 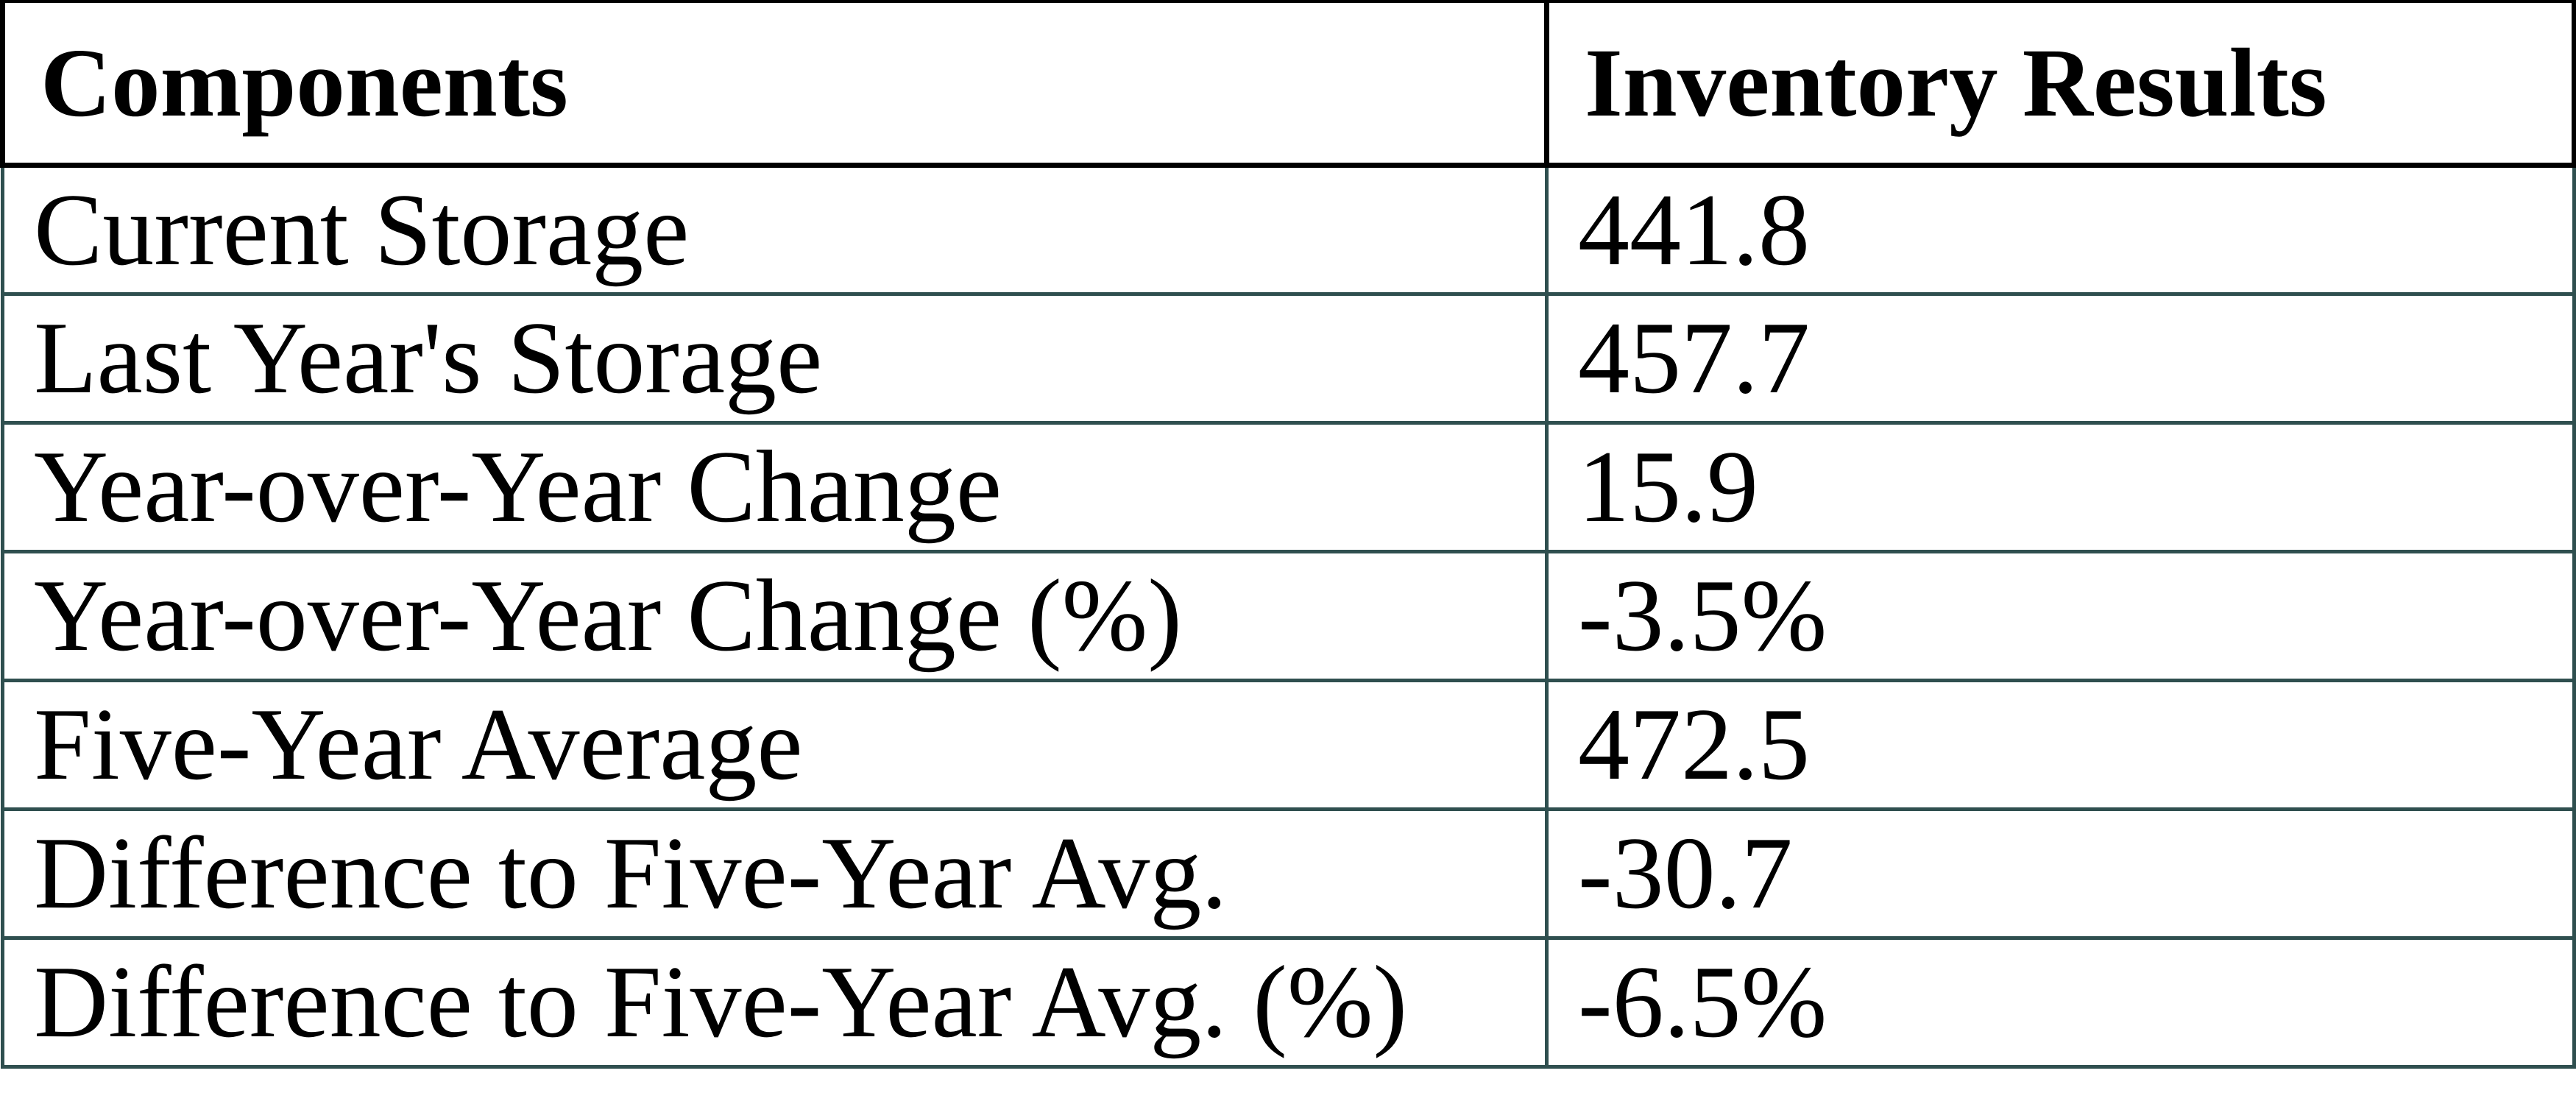 I want to click on value-cell: 441.8, so click(x=2060, y=229).